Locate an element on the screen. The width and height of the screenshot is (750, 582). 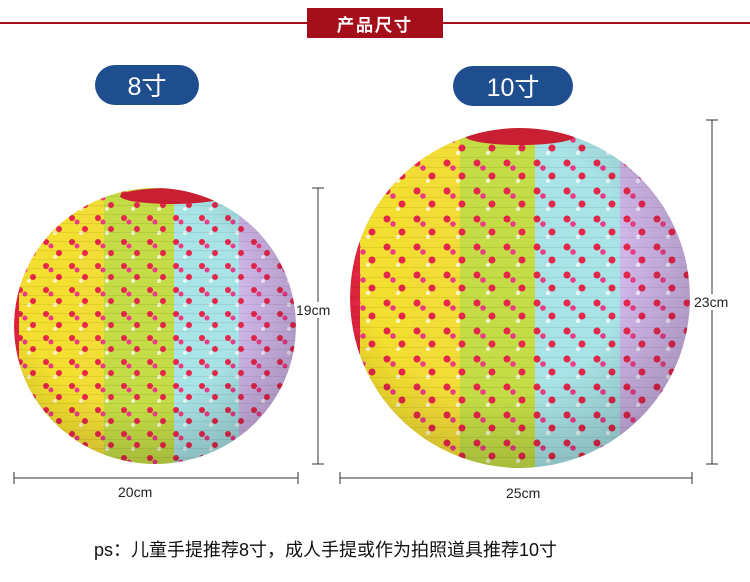
width-label-10: 25cm is located at coordinates (523, 493).